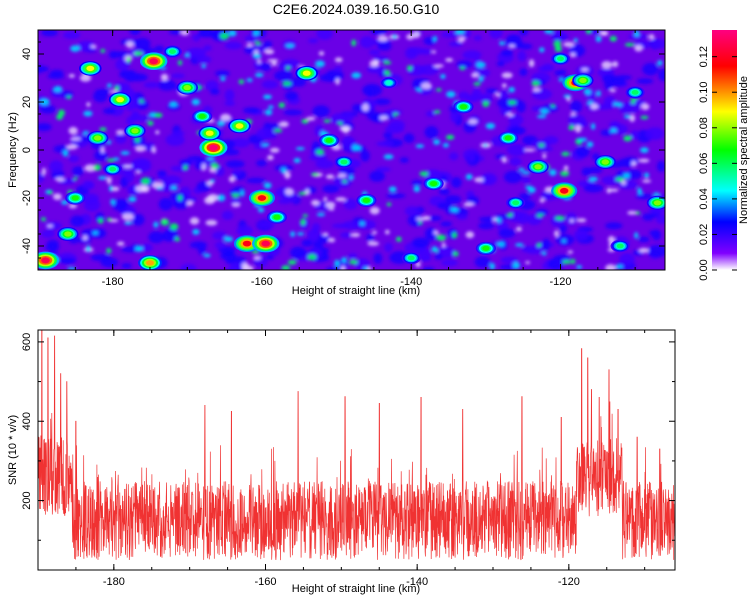  Describe the element at coordinates (717, 163) in the screenshot. I see `colorbar-ticks: 0.00 0.02 0.04 0.06 0.08 0.10 0.12` at that location.